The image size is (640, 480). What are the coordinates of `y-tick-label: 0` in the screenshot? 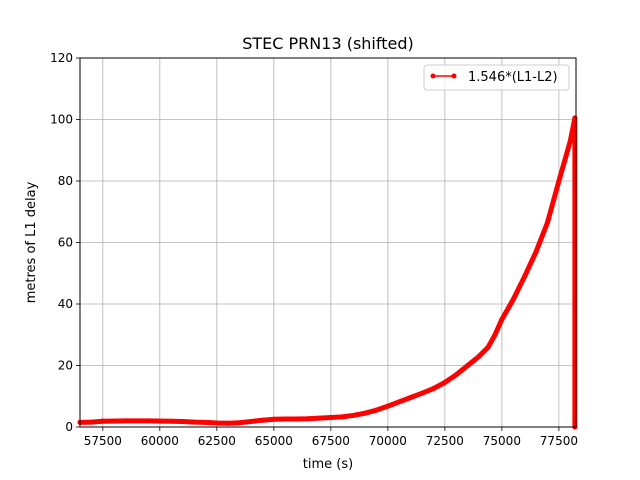 It's located at (69, 427).